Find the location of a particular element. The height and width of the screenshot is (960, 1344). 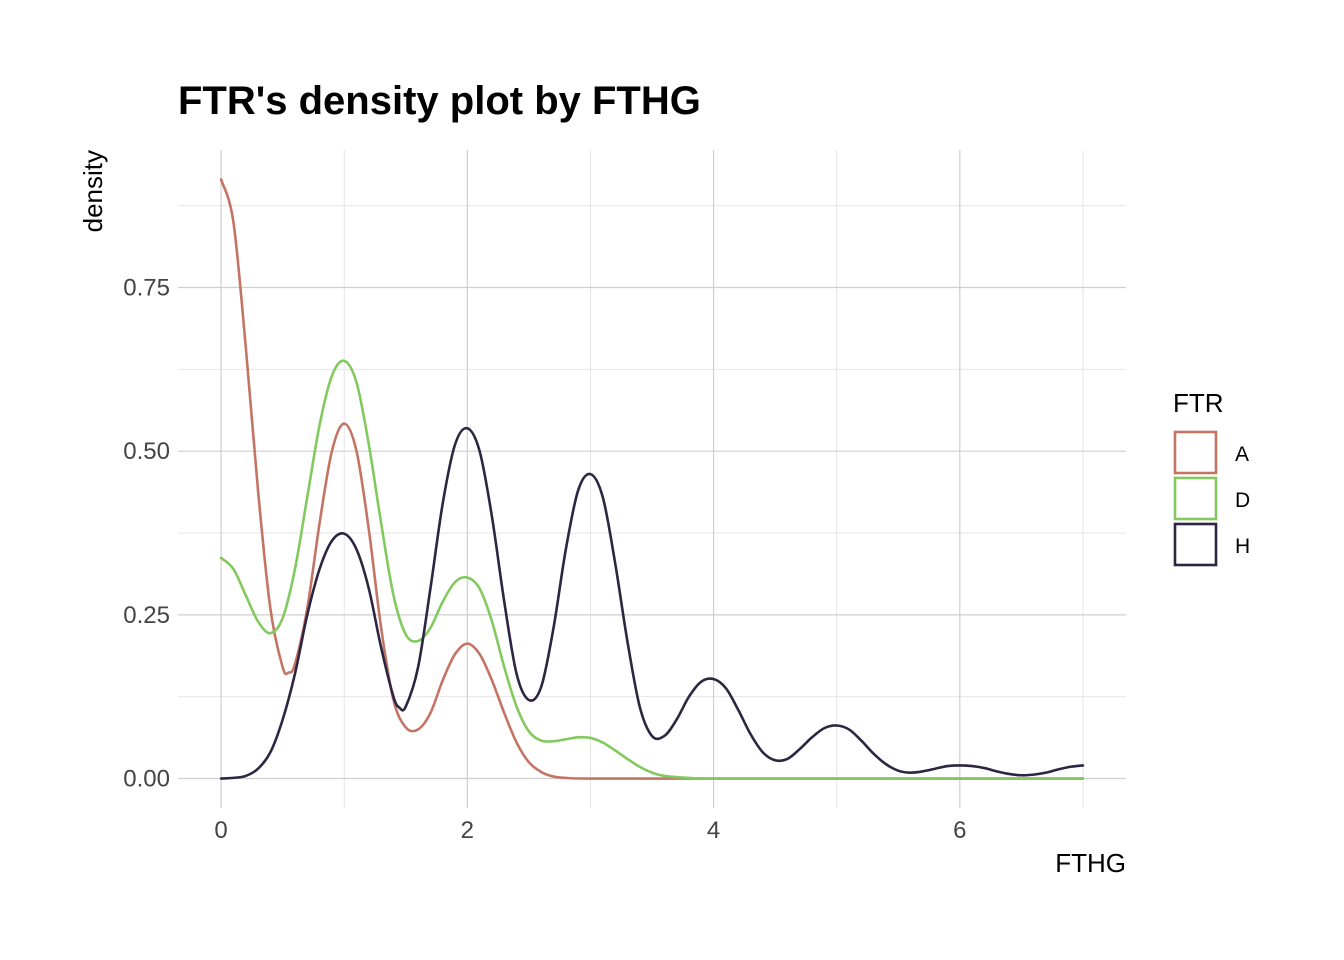

legend: FTR ADH is located at coordinates (1211, 477).